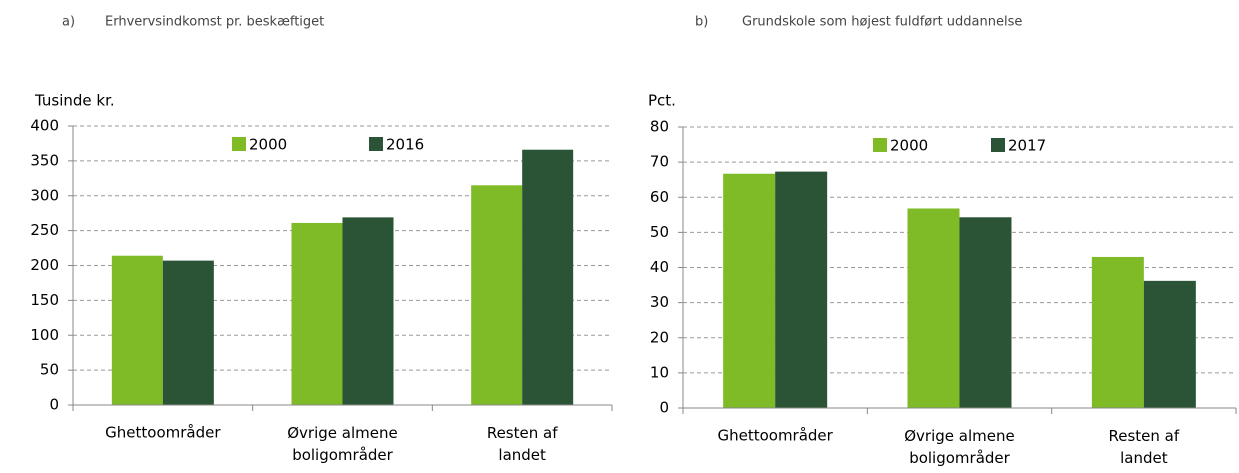 The width and height of the screenshot is (1239, 473). What do you see at coordinates (44, 126) in the screenshot?
I see `y-tick-label: 400` at bounding box center [44, 126].